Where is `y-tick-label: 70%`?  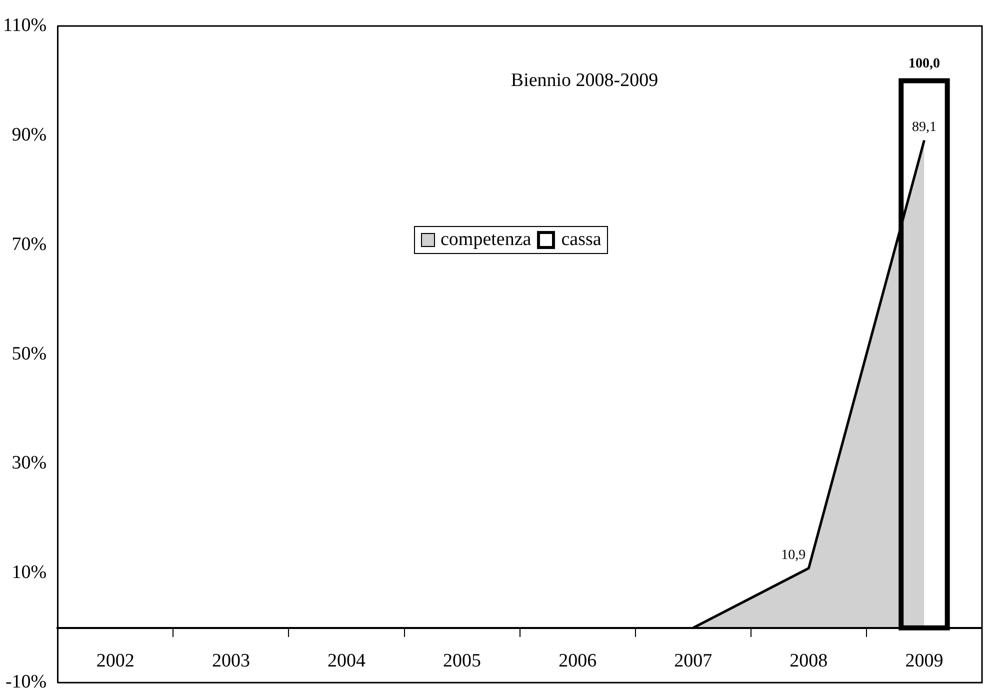
y-tick-label: 70% is located at coordinates (29, 244).